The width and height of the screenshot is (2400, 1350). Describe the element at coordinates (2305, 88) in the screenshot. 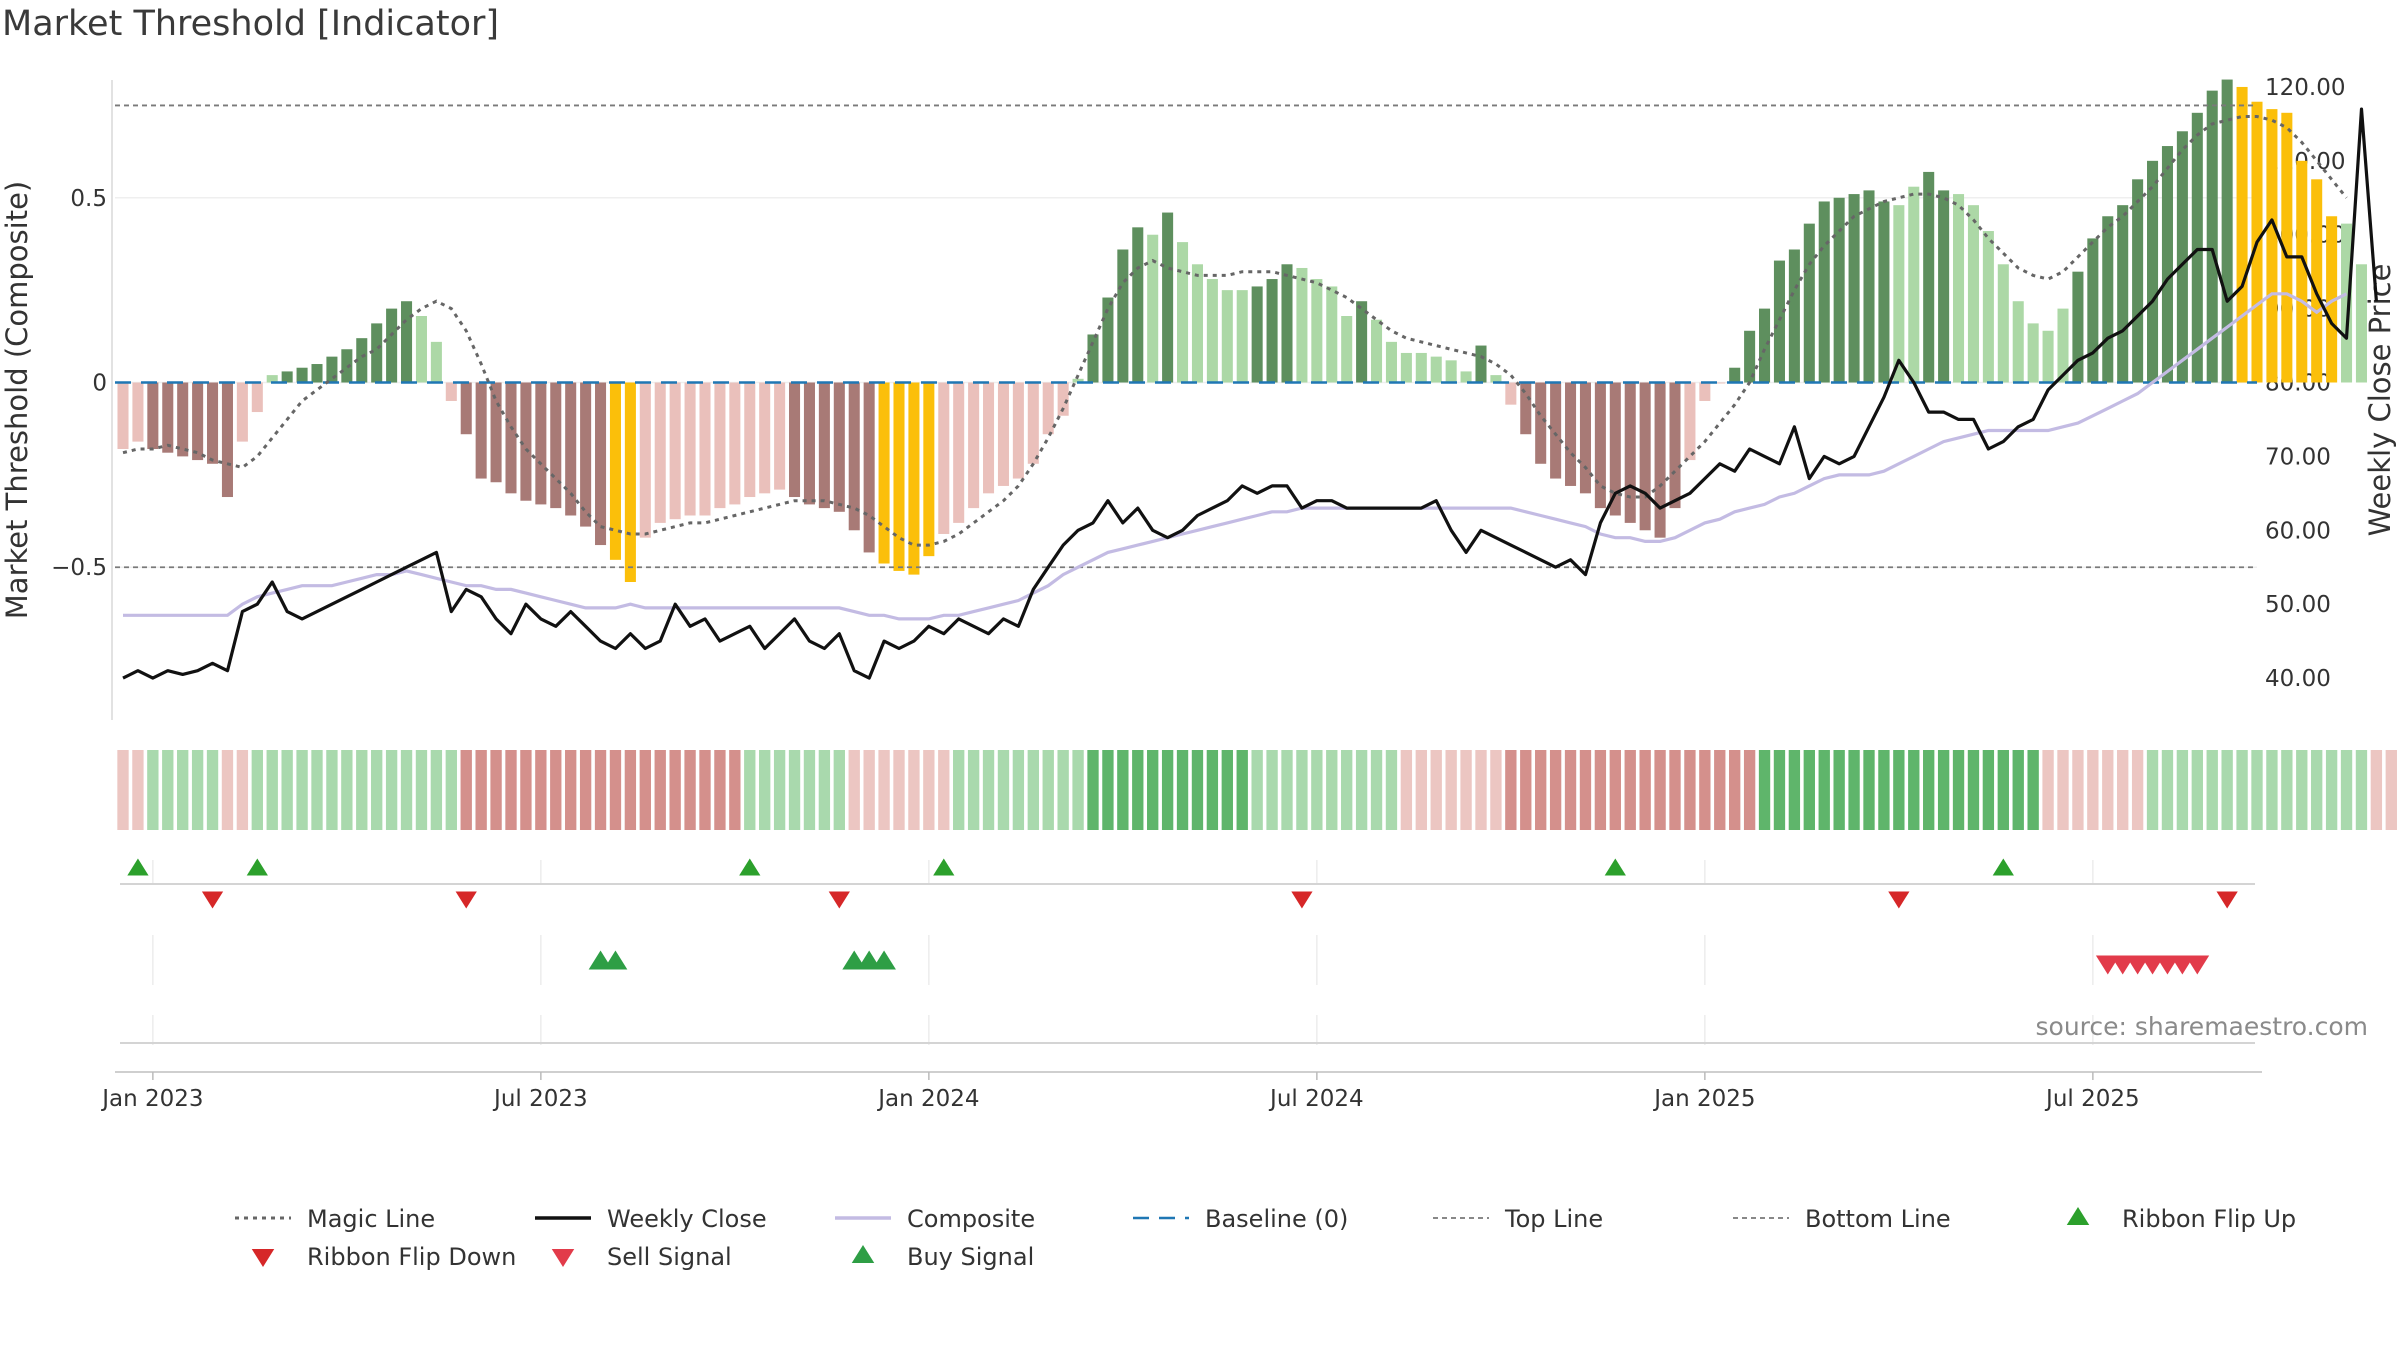

I see `right-tick-label: 120.00` at that location.